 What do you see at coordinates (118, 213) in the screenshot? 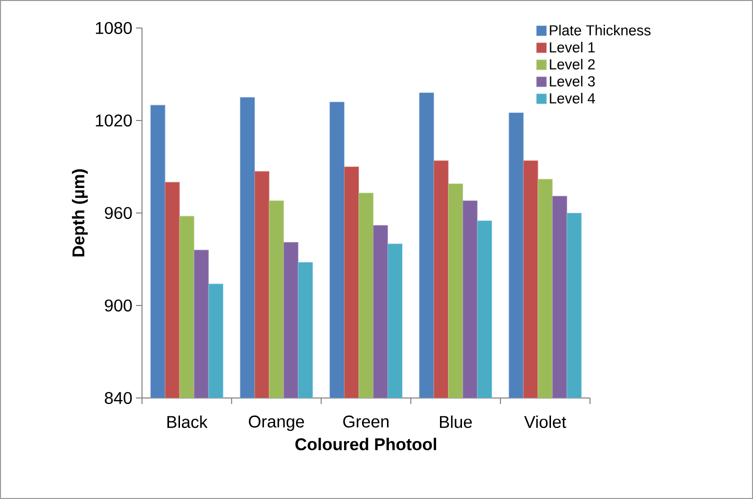
I see `y-tick-label: 960` at bounding box center [118, 213].